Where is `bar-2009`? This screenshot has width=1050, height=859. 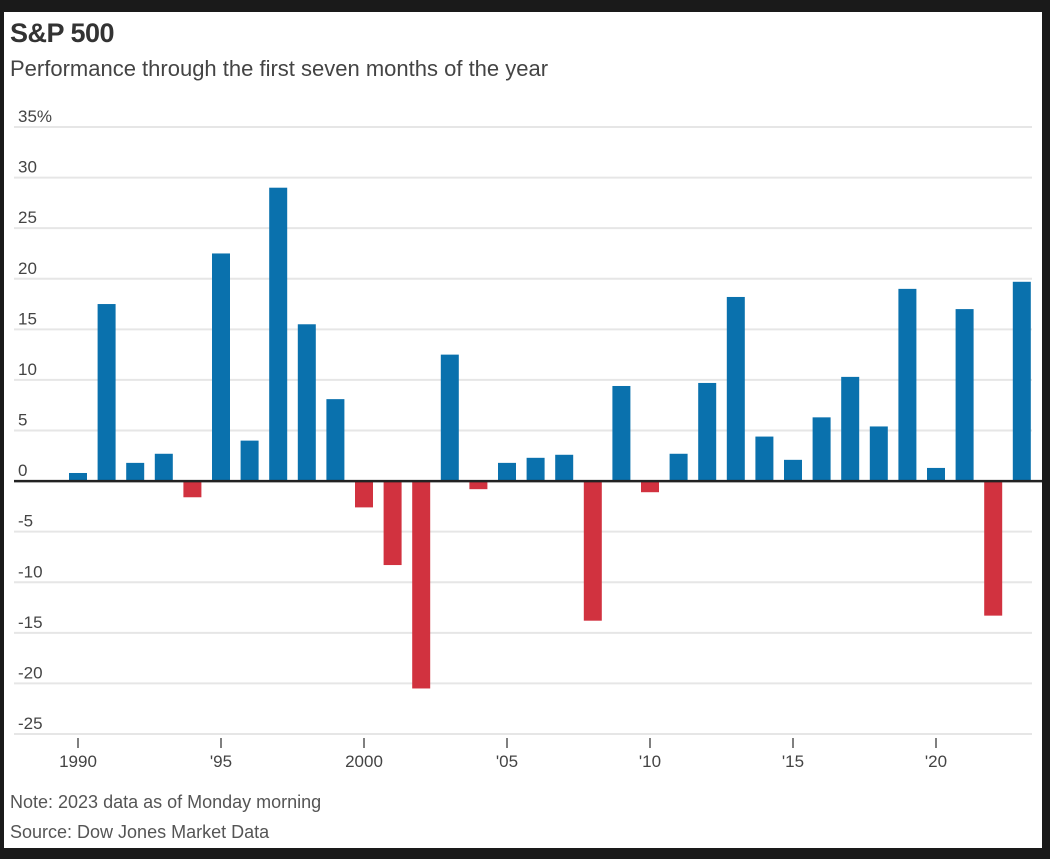 bar-2009 is located at coordinates (621, 433).